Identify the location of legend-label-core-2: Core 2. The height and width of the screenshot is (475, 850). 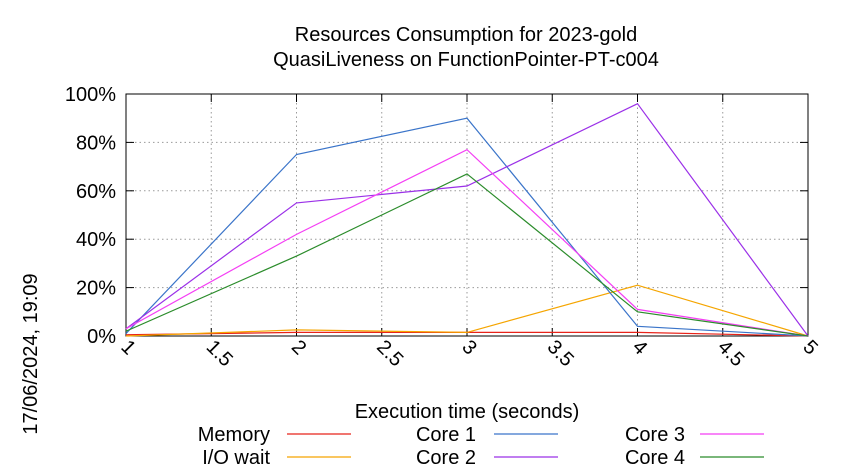
(446, 458).